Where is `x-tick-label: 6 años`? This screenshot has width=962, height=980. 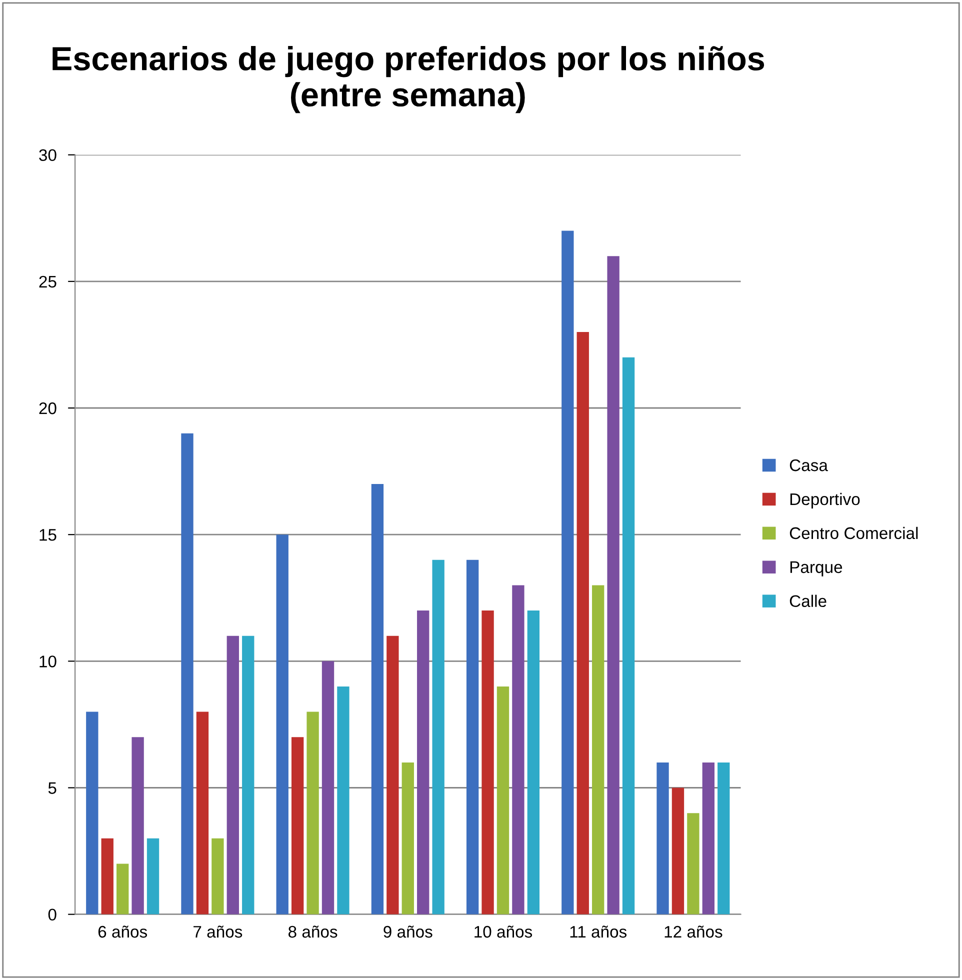 x-tick-label: 6 años is located at coordinates (123, 932).